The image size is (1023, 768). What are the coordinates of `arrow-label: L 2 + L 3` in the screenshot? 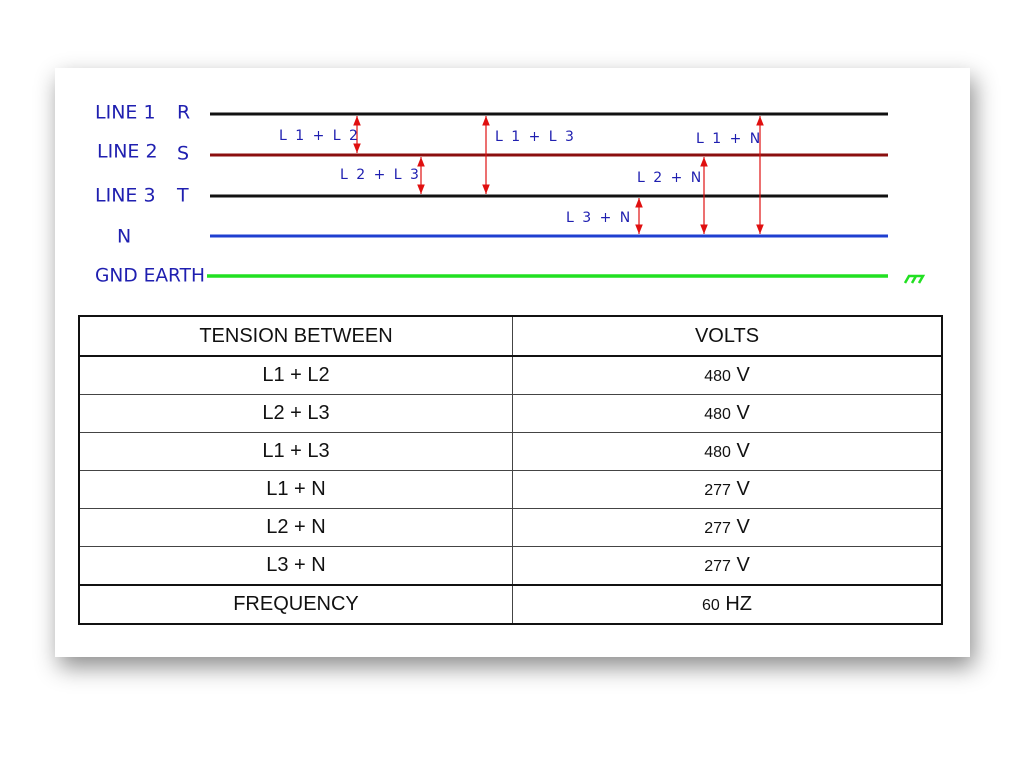 It's located at (380, 175).